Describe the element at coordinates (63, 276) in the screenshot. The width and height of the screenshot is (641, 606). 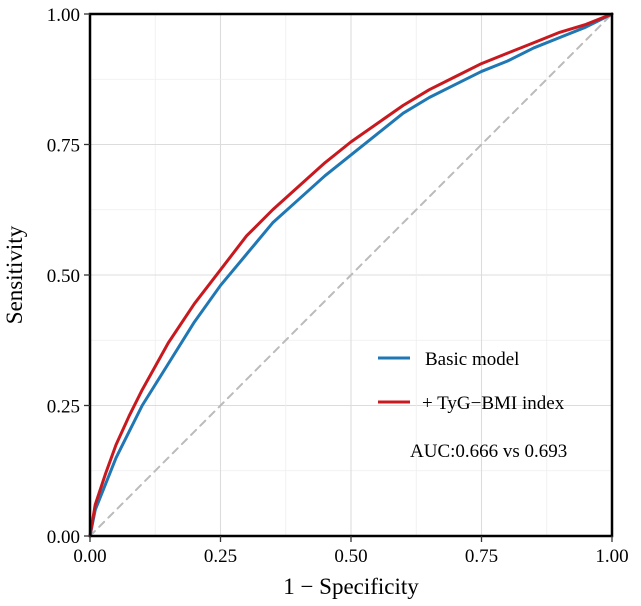
I see `y-tick-label: 0.50` at that location.